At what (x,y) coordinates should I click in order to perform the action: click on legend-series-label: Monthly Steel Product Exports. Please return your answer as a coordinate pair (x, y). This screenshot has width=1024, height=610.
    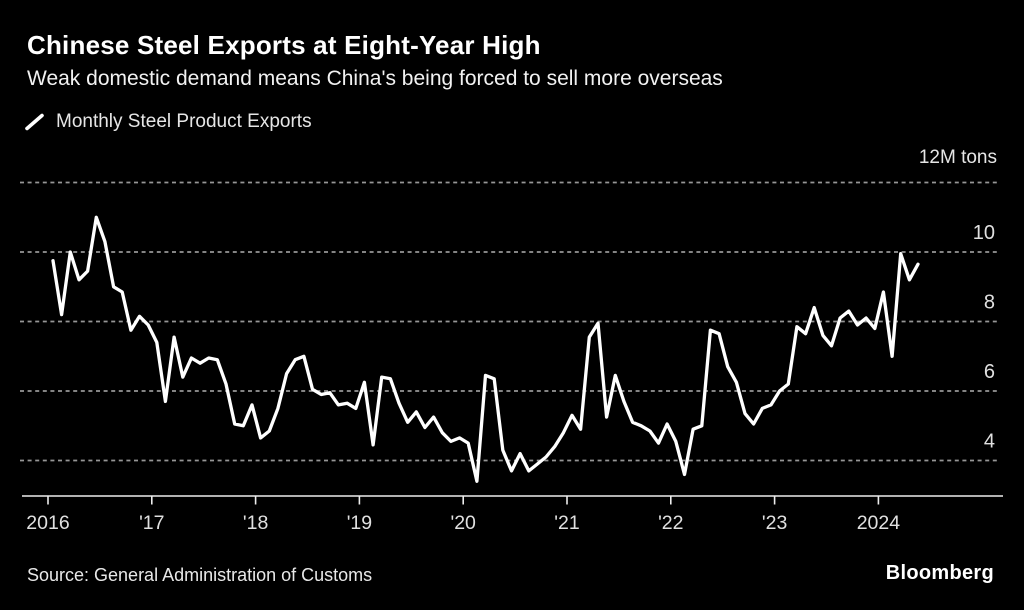
    Looking at the image, I should click on (184, 121).